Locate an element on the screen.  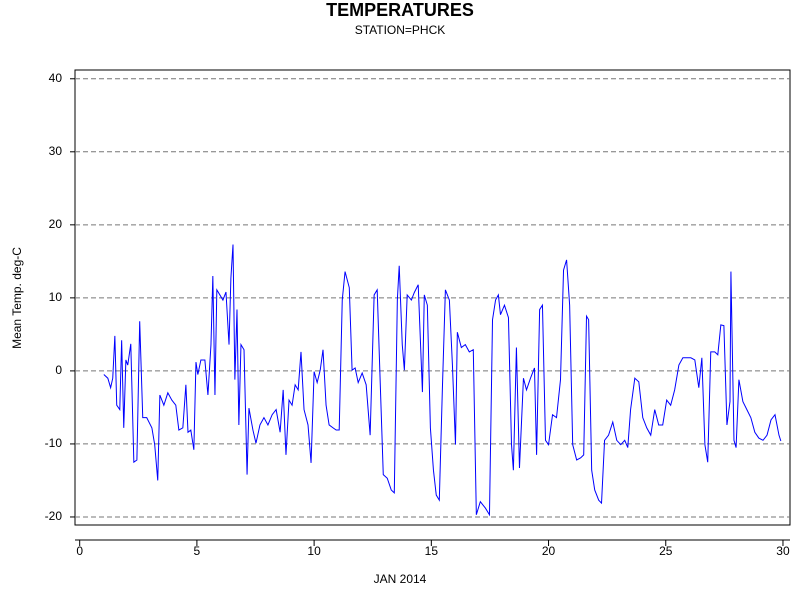
y-tick-label: 20 is located at coordinates (56, 224).